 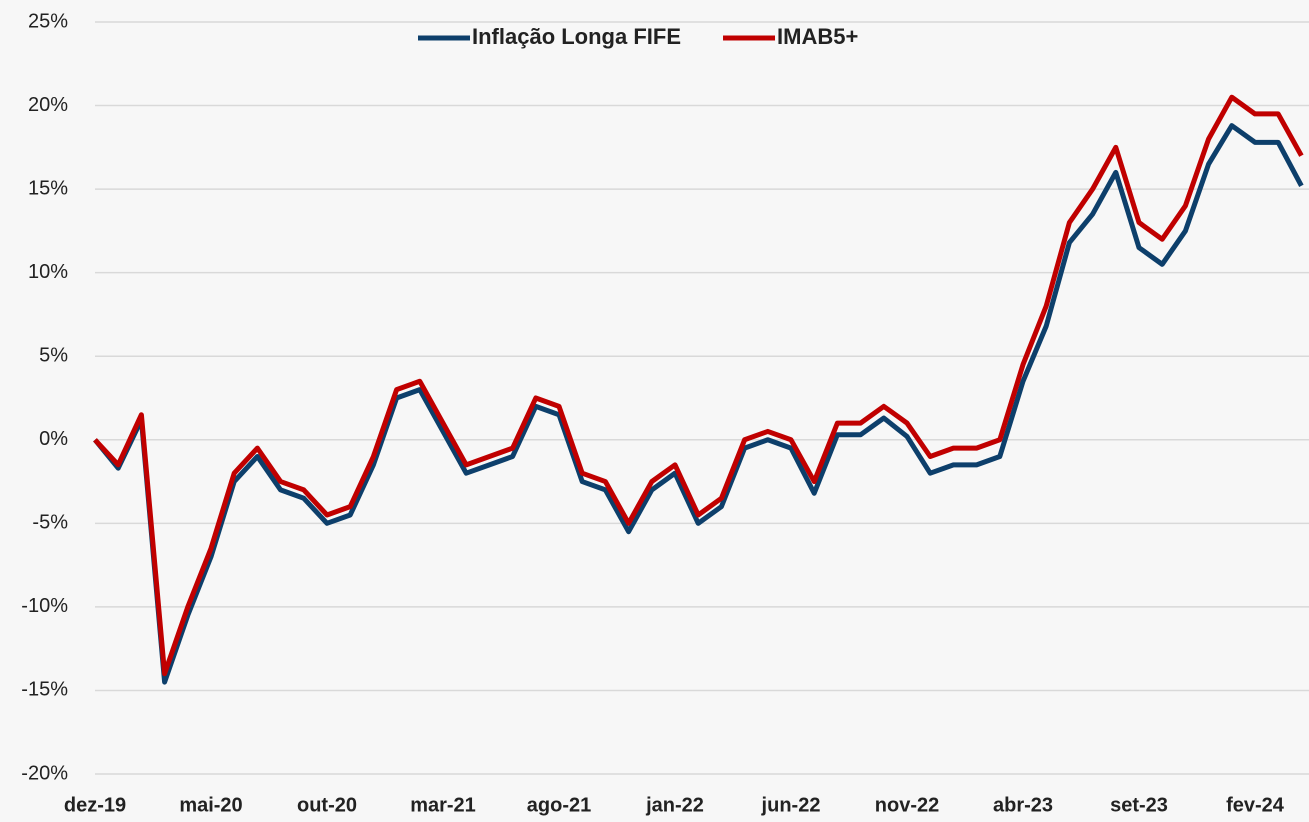 What do you see at coordinates (559, 805) in the screenshot?
I see `x-tick-label: ago-21` at bounding box center [559, 805].